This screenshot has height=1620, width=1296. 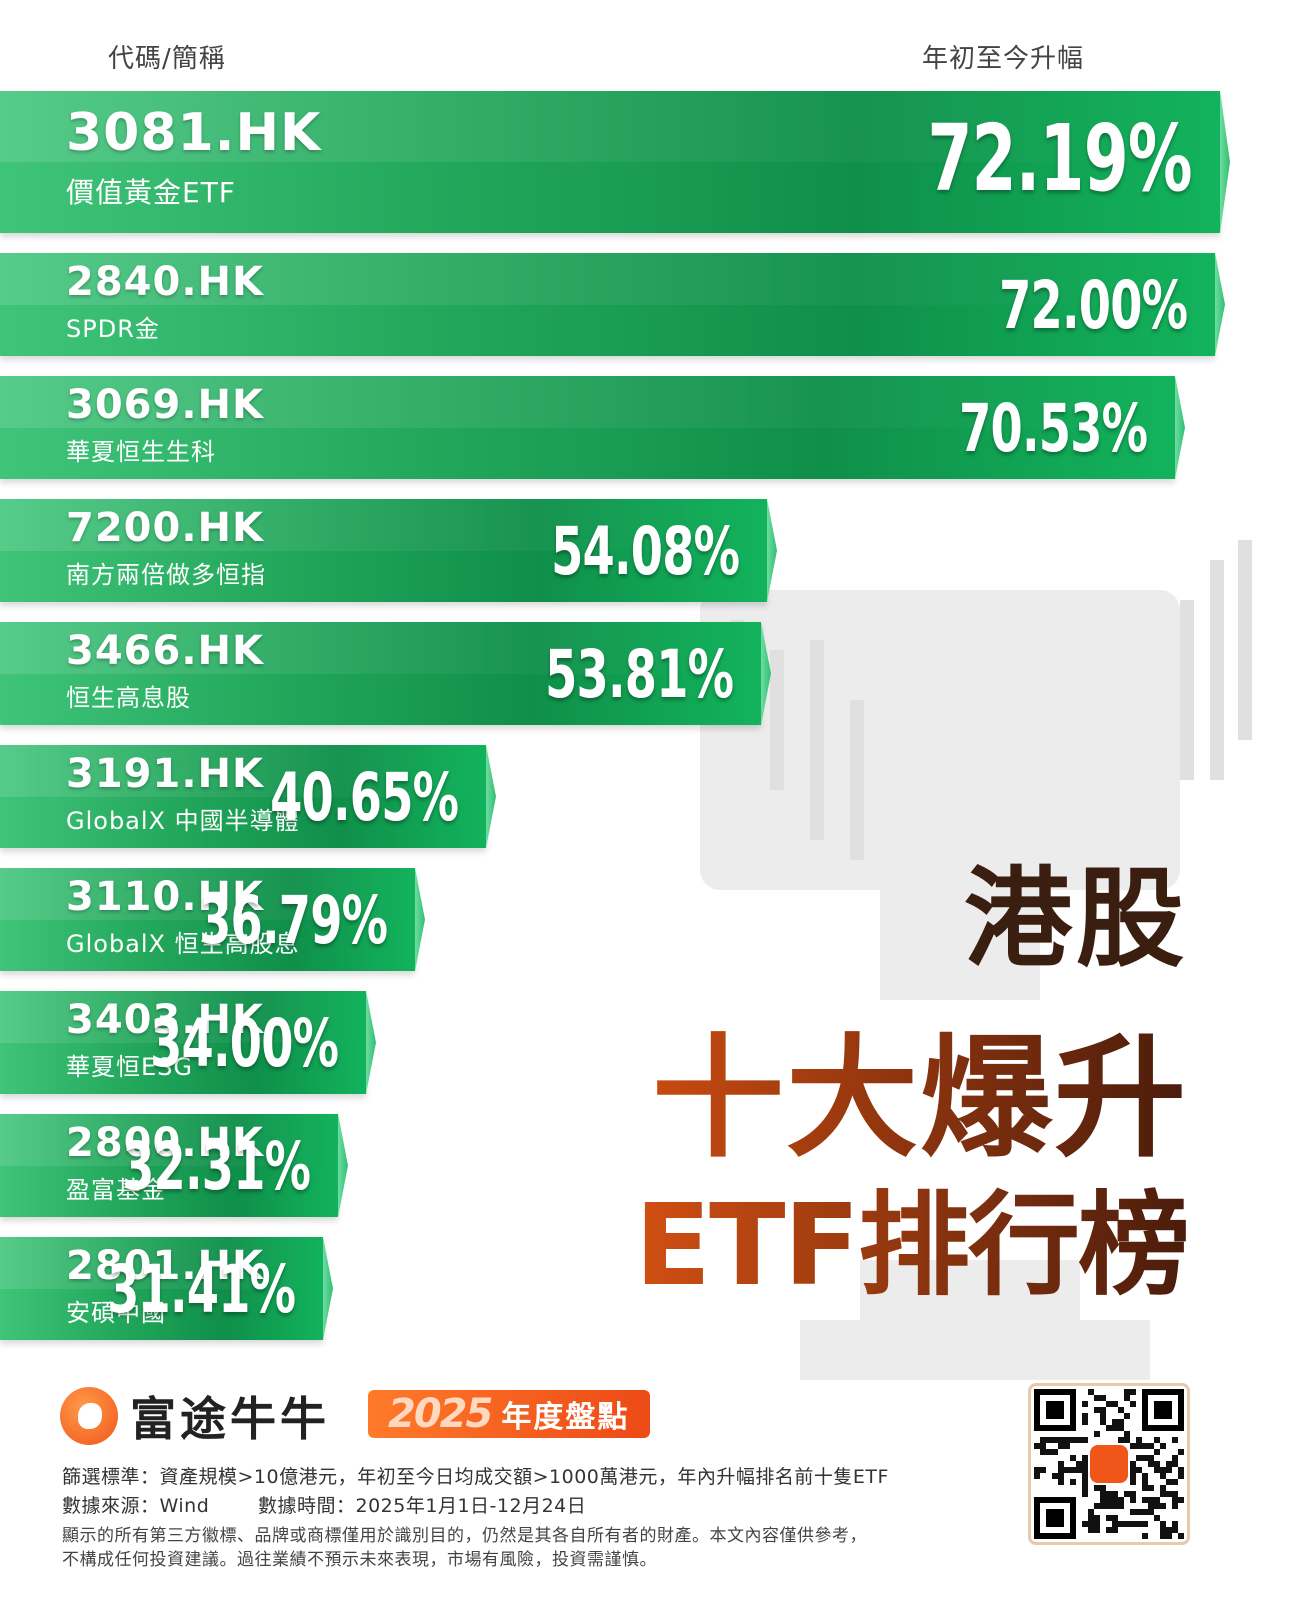 I want to click on bar-code-label: 3191.HK, so click(x=165, y=774).